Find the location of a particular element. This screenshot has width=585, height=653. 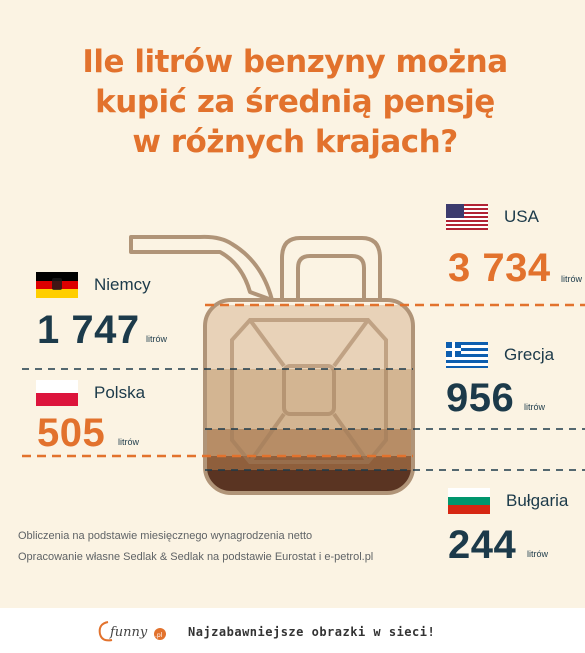

country-name-usa: USA is located at coordinates (521, 216).